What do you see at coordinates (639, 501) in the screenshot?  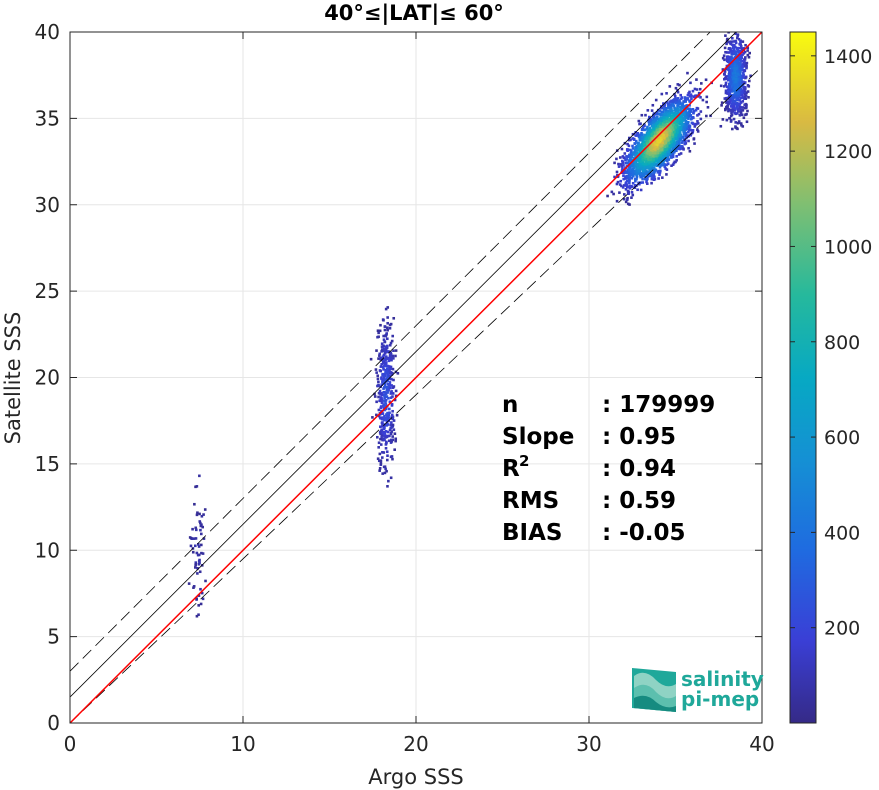 I see `stat-value-rms: : 0.59` at bounding box center [639, 501].